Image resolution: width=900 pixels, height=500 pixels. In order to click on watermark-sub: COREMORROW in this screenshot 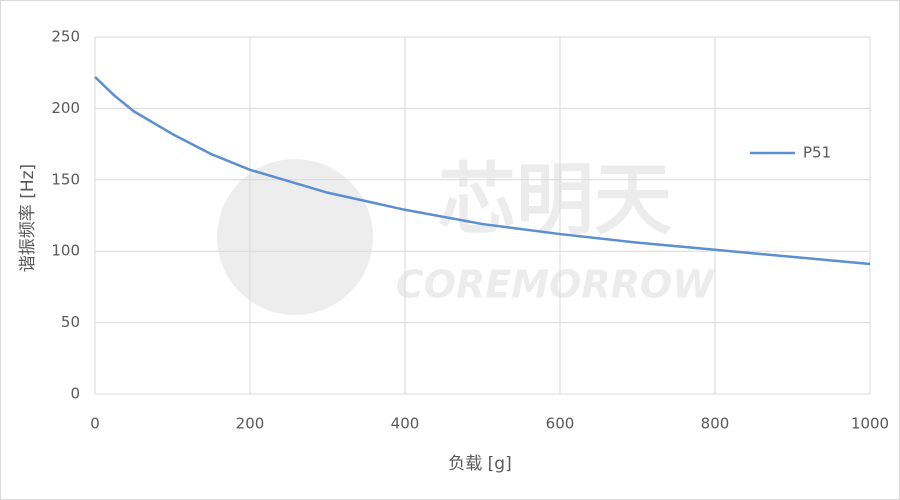, I will do `click(556, 285)`.